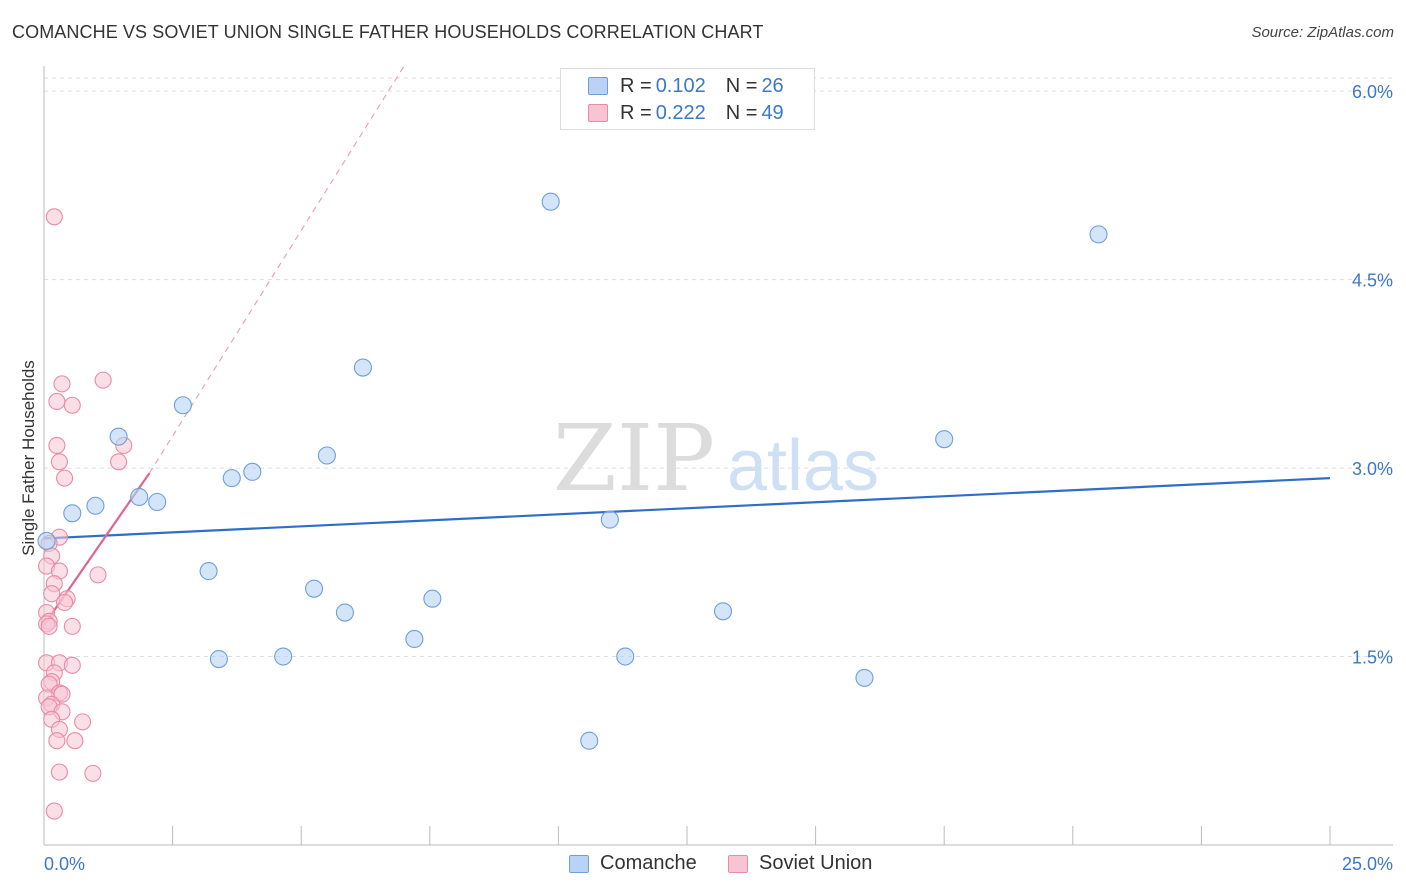  I want to click on watermark-atlas: atlas, so click(803, 466).